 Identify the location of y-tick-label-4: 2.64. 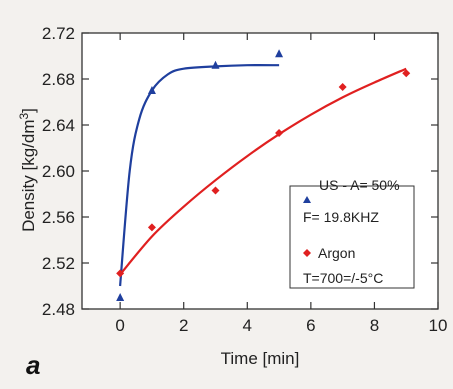
(58, 125).